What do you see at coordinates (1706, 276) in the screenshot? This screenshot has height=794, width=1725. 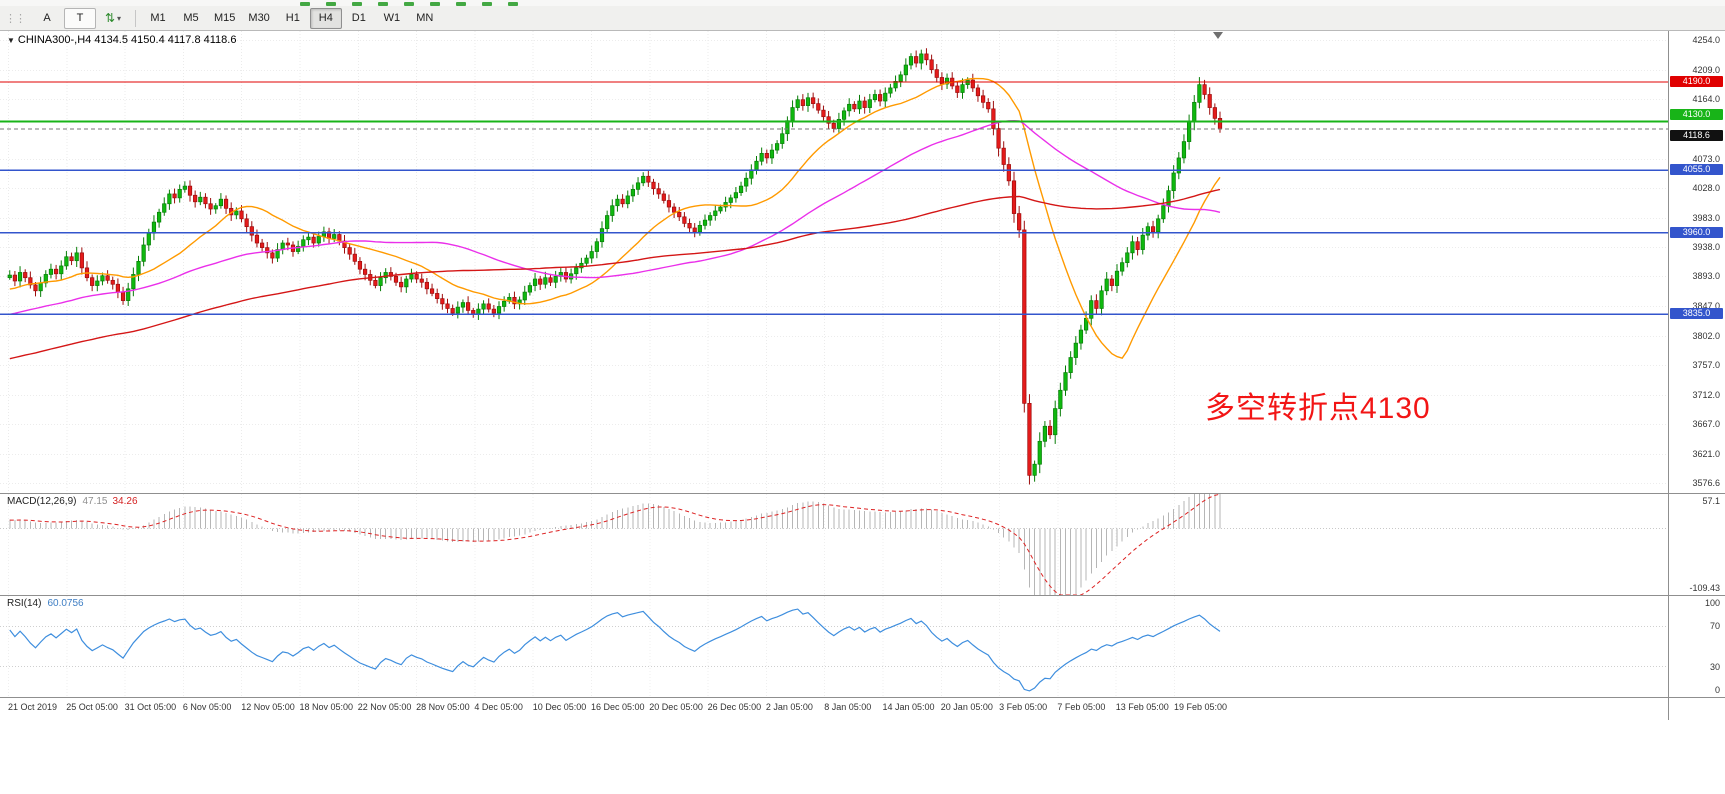 I see `price-tick-label: 3893.0` at bounding box center [1706, 276].